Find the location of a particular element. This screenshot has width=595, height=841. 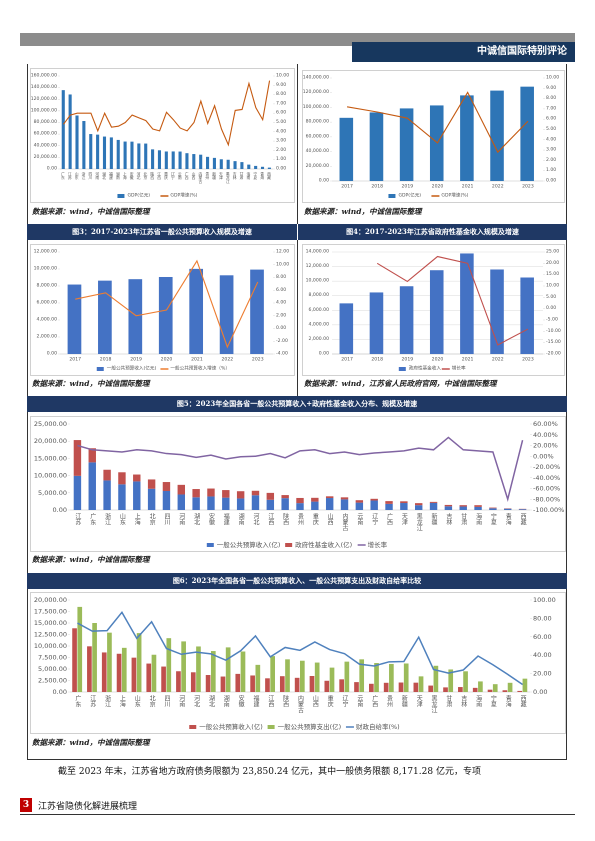

y-tick-label: 140,000.00 is located at coordinates (316, 78).